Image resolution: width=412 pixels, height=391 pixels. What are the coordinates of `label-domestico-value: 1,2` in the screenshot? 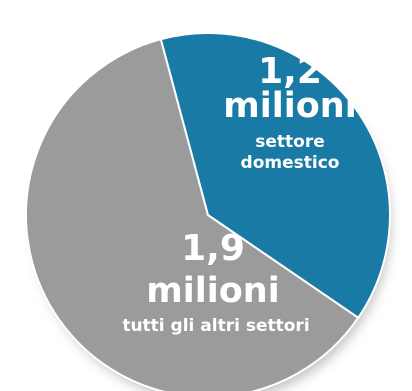 It's located at (290, 71).